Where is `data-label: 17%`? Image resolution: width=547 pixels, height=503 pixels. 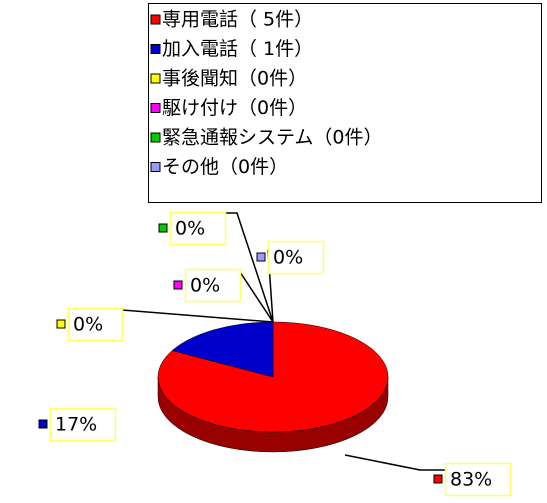 data-label: 17% is located at coordinates (76, 425).